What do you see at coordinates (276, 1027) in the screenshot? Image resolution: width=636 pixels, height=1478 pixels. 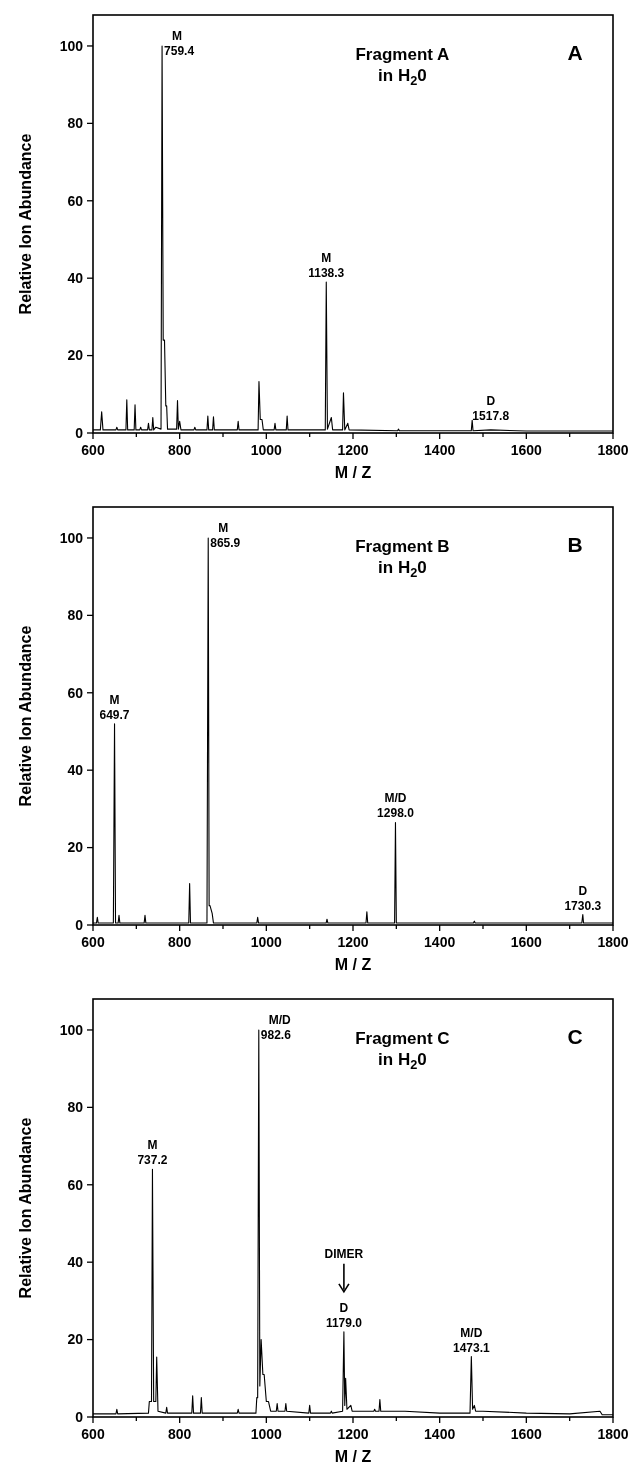 I see `annotation: M/D 982.6` at bounding box center [276, 1027].